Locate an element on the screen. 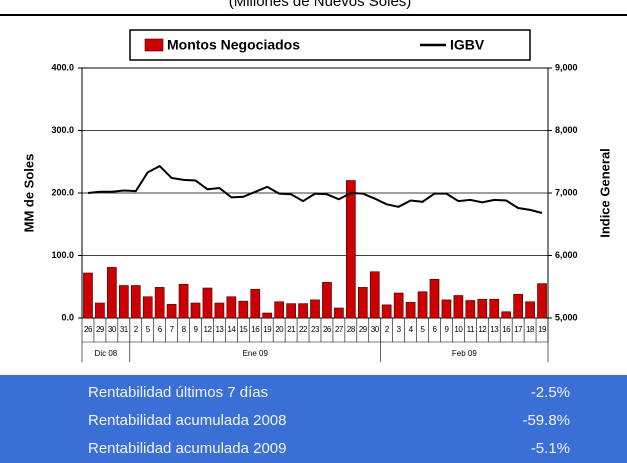  legend is located at coordinates (330, 45).